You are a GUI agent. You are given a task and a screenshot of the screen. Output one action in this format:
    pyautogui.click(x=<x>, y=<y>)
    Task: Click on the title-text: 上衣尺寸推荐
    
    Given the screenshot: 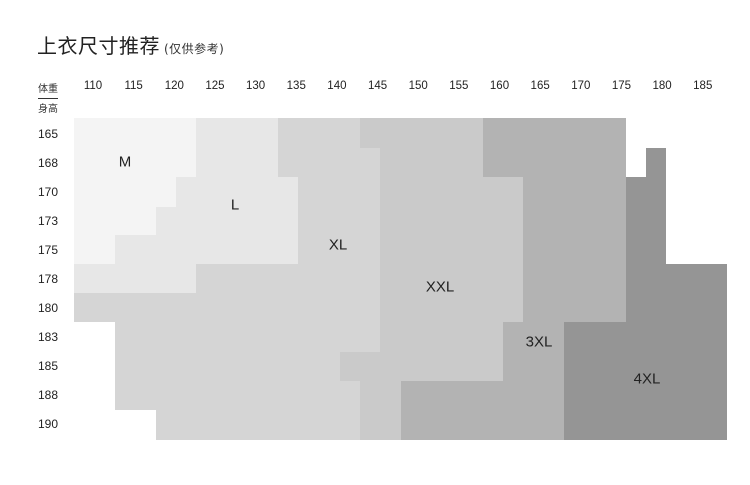 What is the action you would take?
    pyautogui.click(x=98, y=46)
    